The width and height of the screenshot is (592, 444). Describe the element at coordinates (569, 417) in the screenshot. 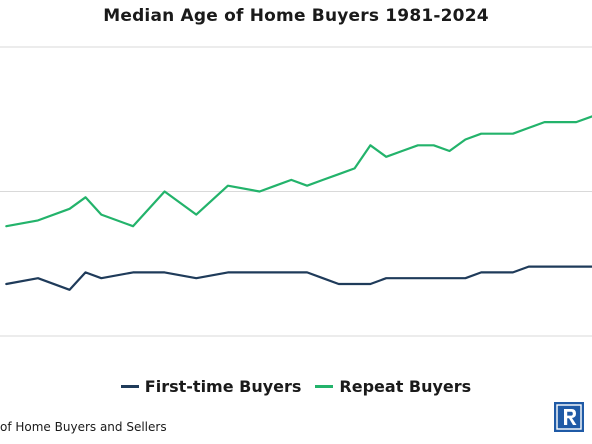

I see `realtor-r-logo-icon` at that location.